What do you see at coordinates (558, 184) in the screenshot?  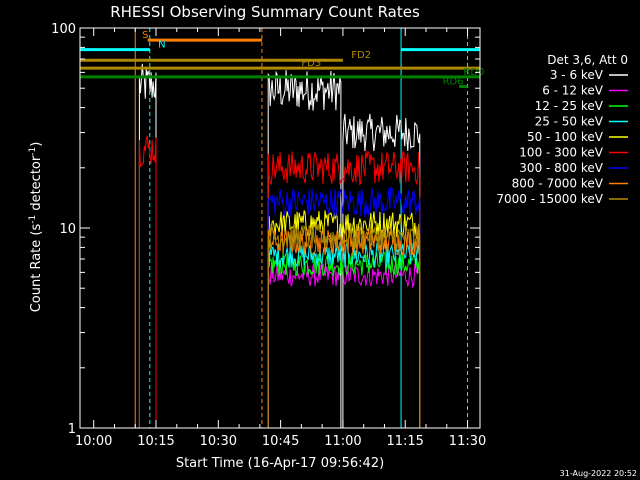 I see `legend-entry-label: 800 - 7000 keV` at bounding box center [558, 184].